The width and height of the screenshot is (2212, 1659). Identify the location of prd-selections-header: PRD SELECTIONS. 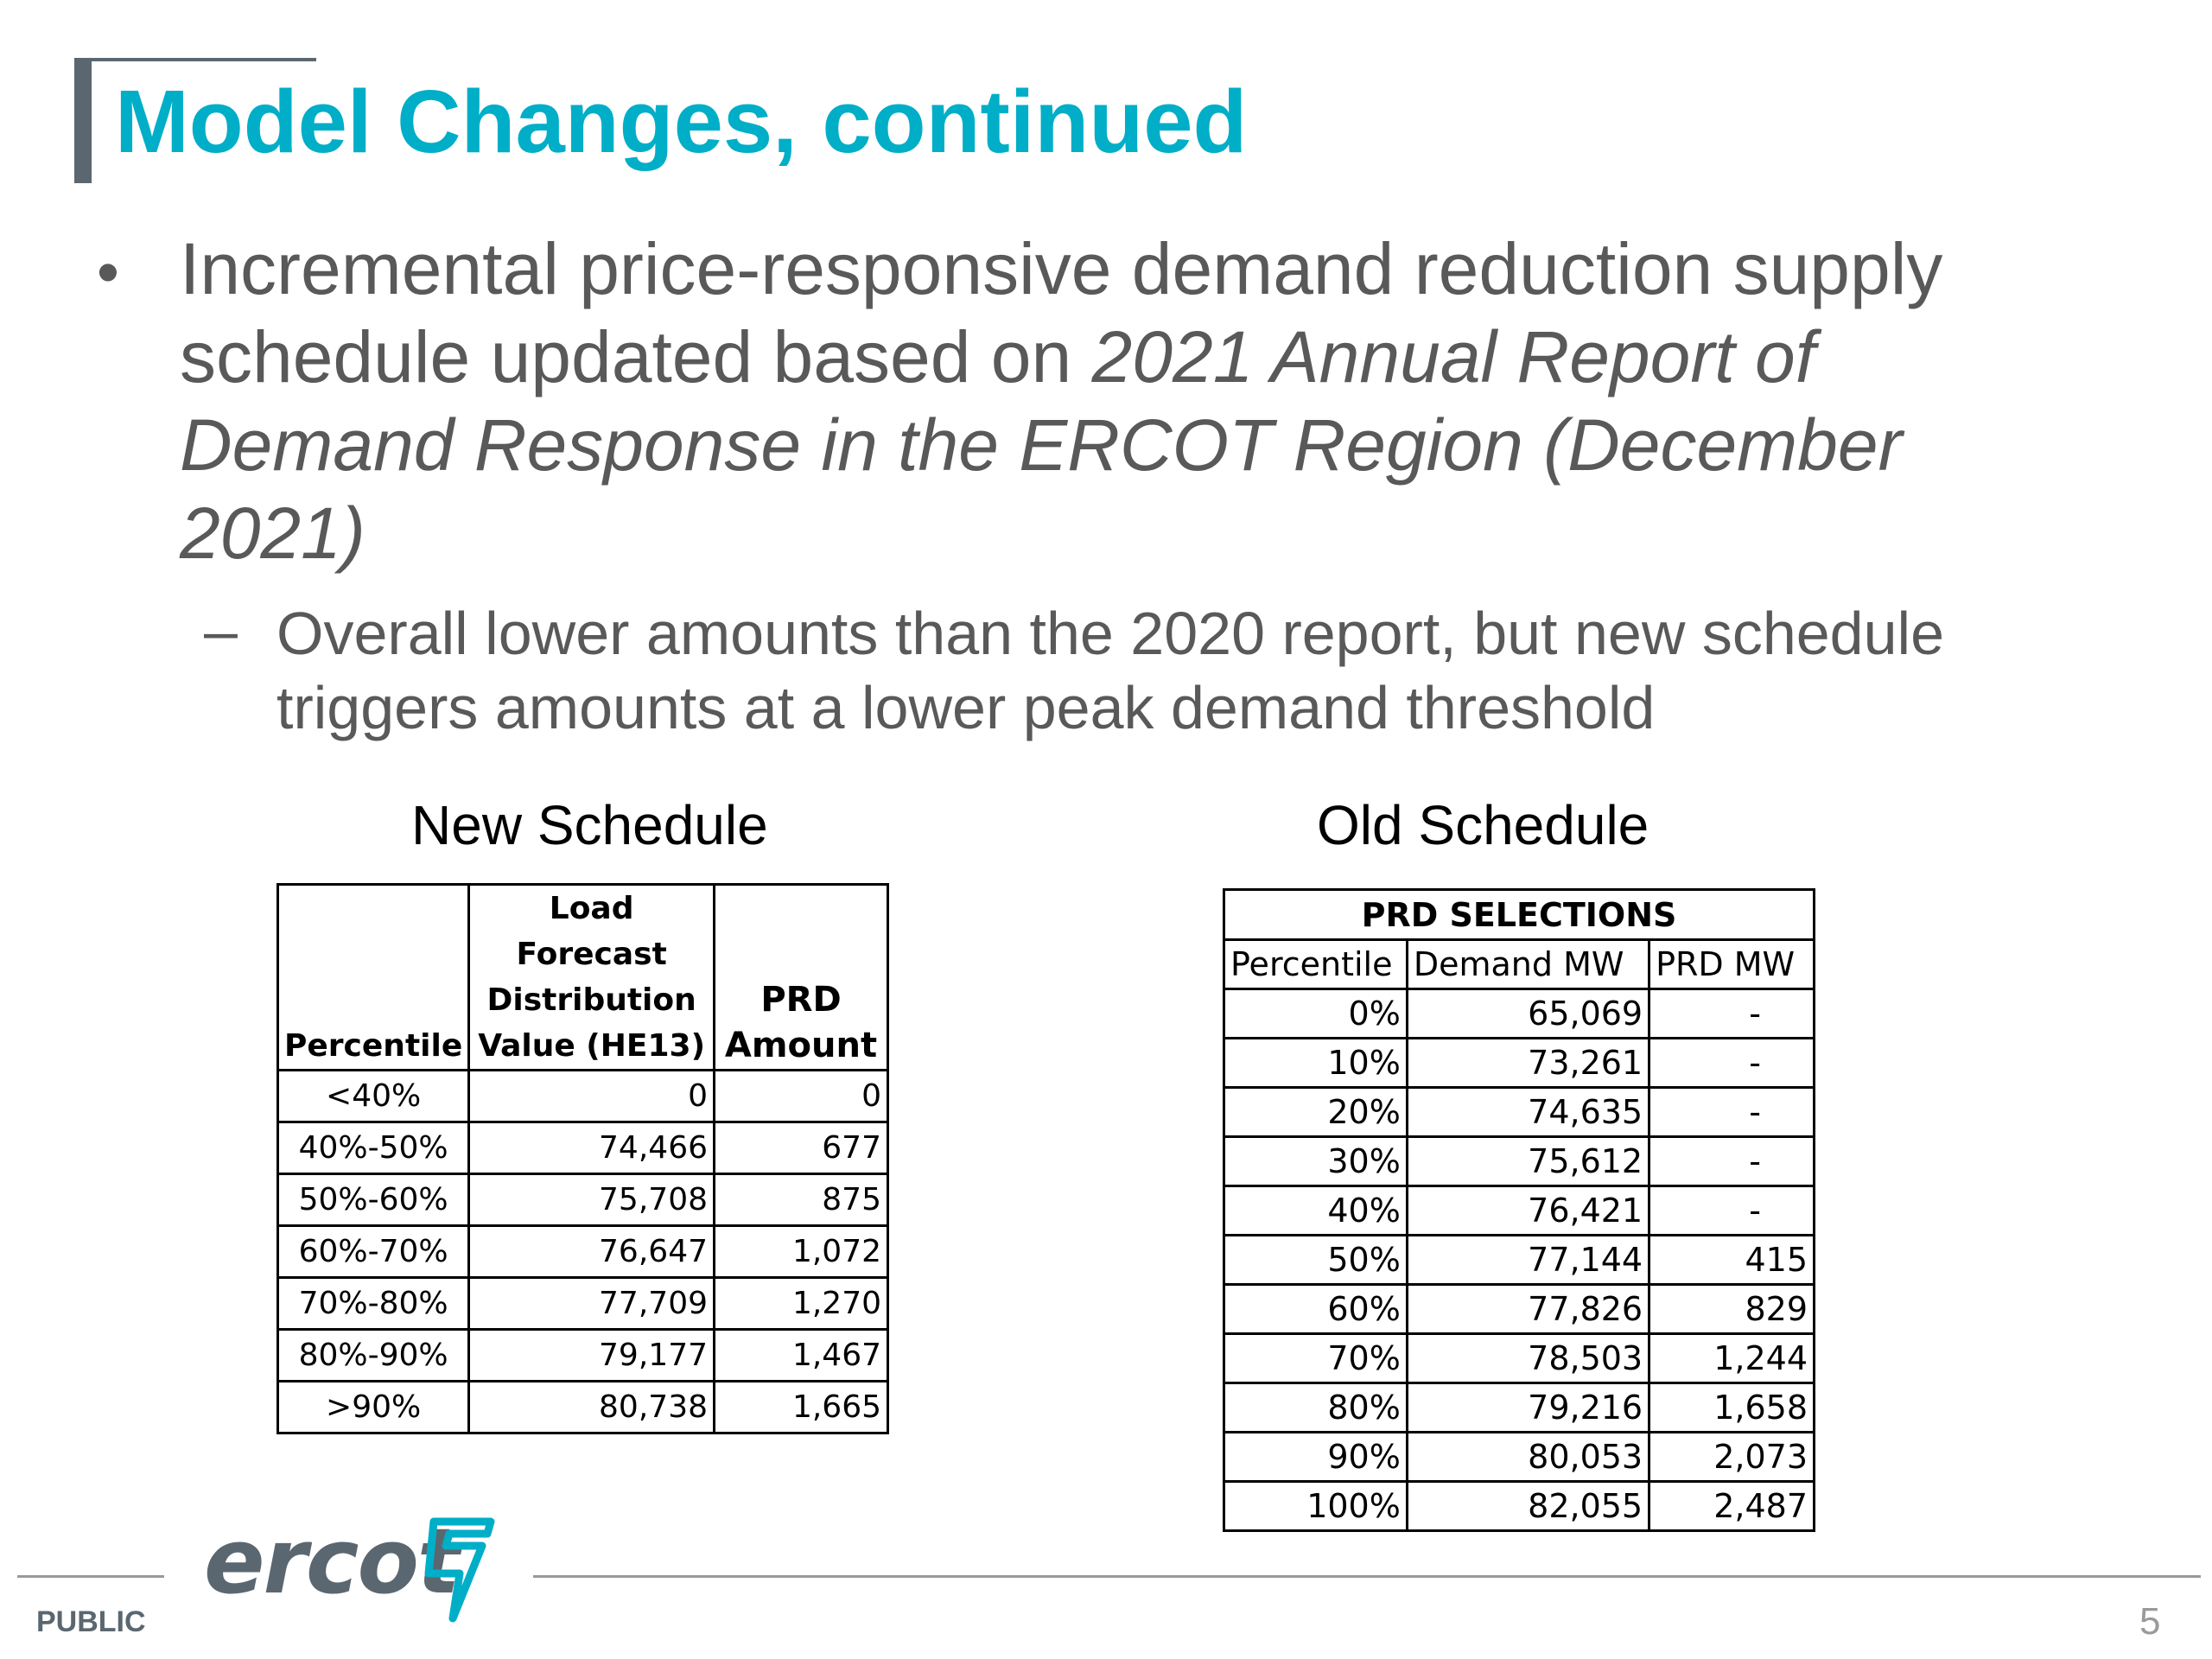
(1519, 914).